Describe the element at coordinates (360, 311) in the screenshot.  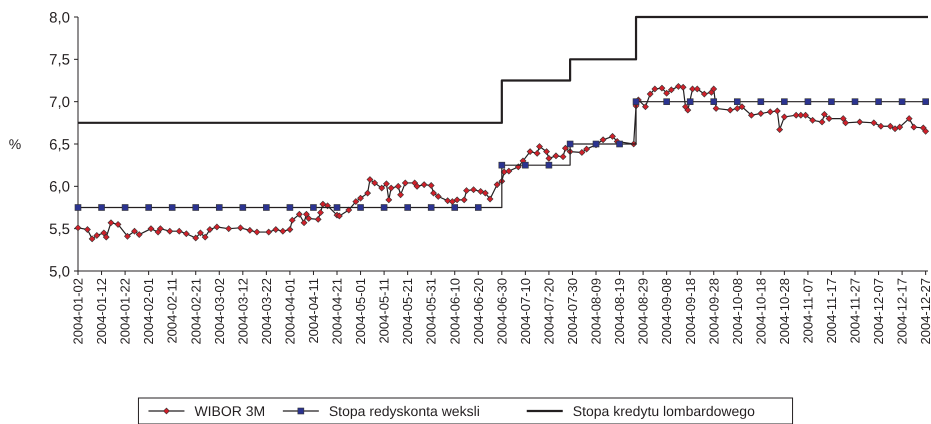
I see `x-tick-label: 2004-05-01` at that location.